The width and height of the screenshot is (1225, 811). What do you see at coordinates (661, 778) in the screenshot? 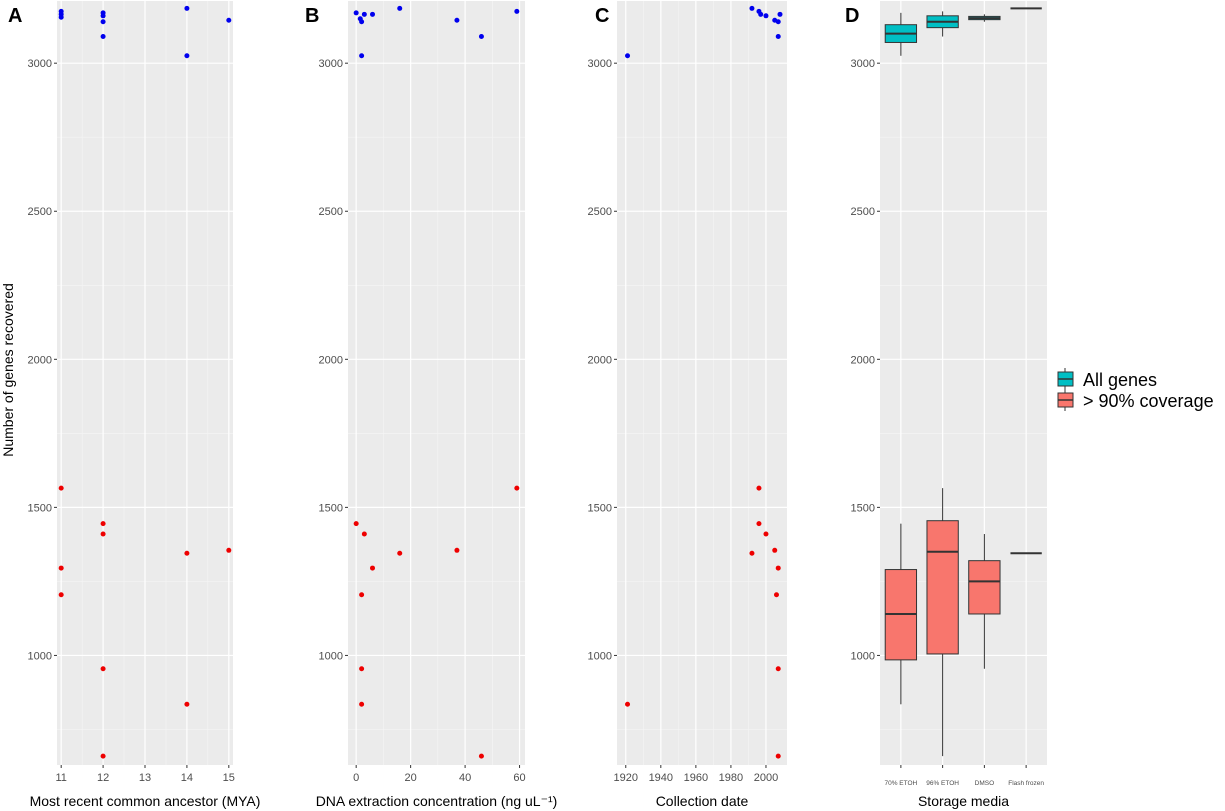
I see `panel-c-tick-label-x: 1940` at bounding box center [661, 778].